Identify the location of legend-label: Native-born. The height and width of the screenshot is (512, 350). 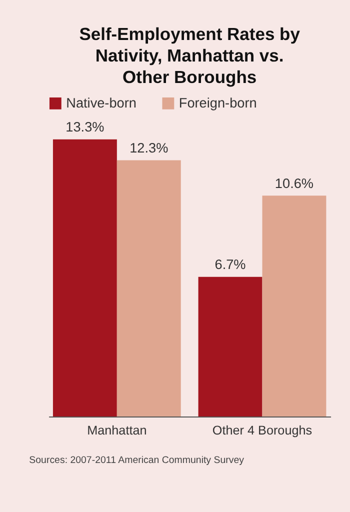
(101, 102).